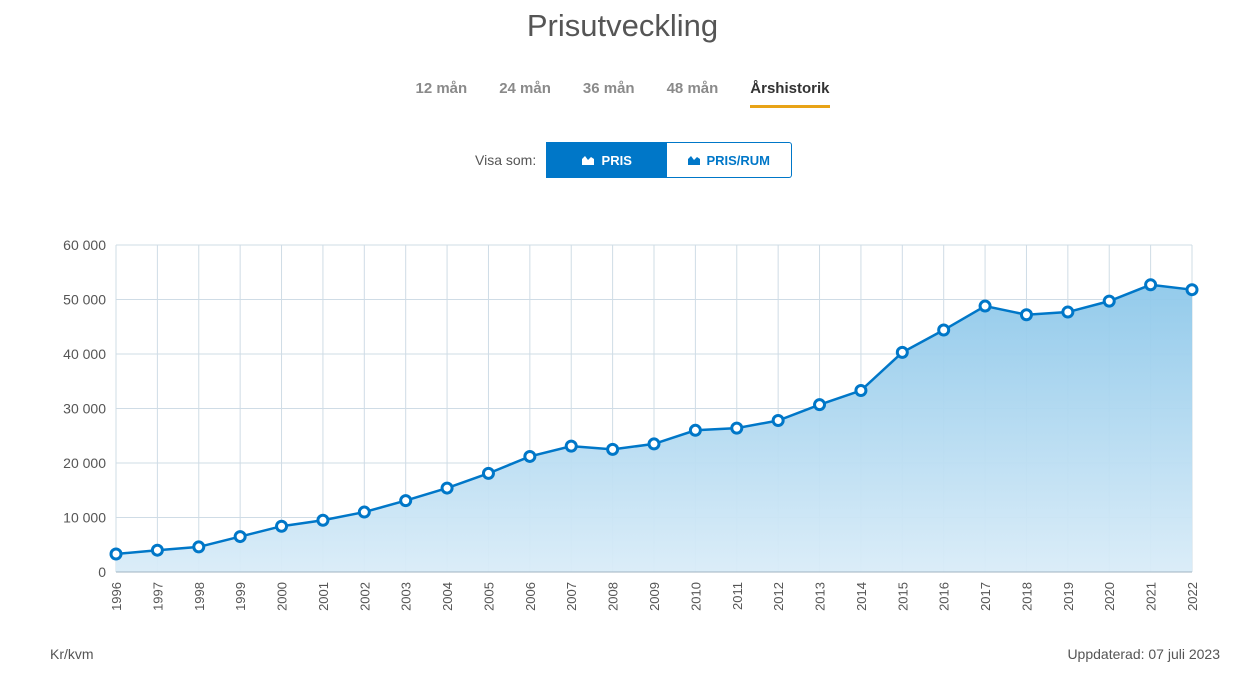 The image size is (1245, 673). I want to click on x-tick-label: 2006, so click(530, 596).